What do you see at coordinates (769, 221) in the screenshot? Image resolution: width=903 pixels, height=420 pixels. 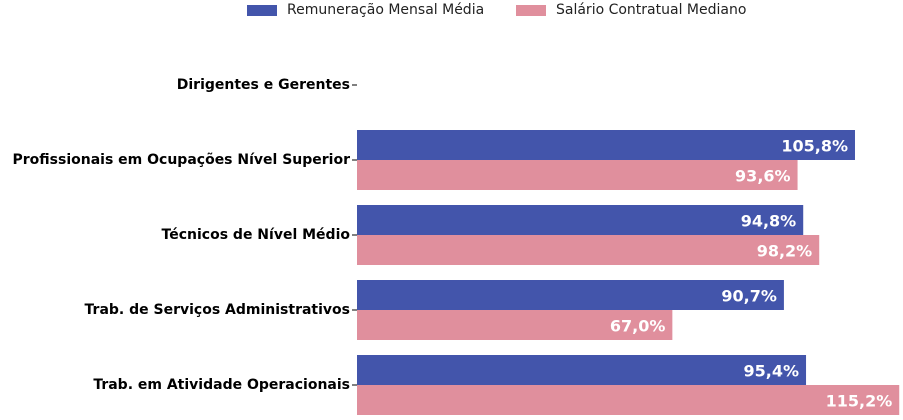 I see `bar-value-label: 94,8%` at bounding box center [769, 221].